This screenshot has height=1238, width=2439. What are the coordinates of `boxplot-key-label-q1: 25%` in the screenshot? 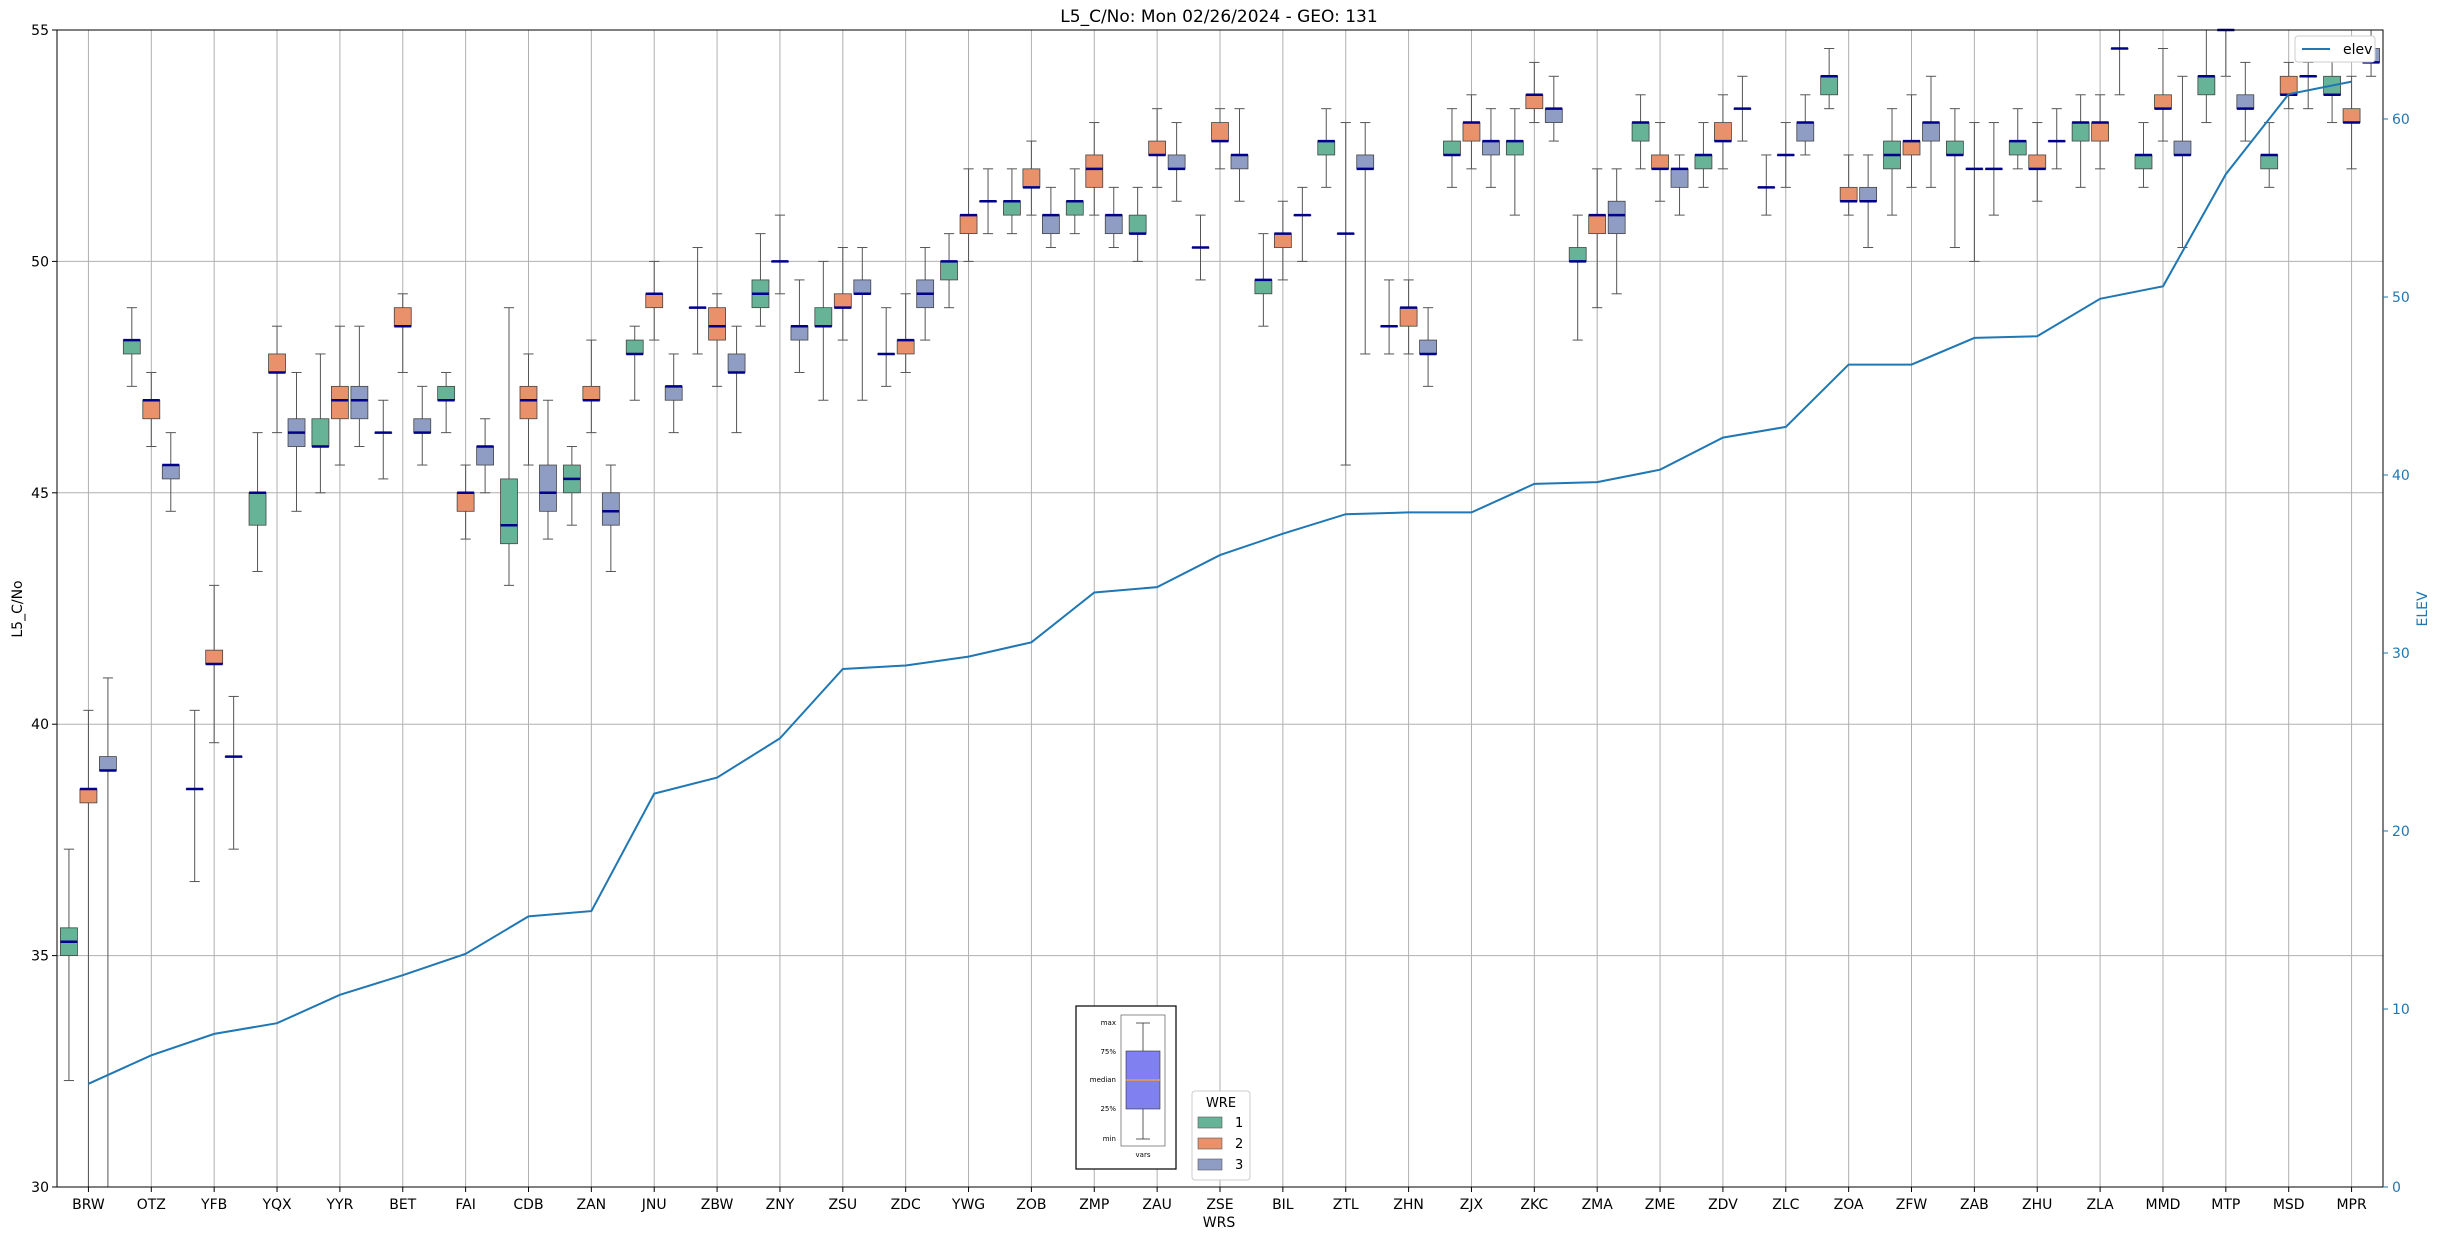 It's located at (1108, 1109).